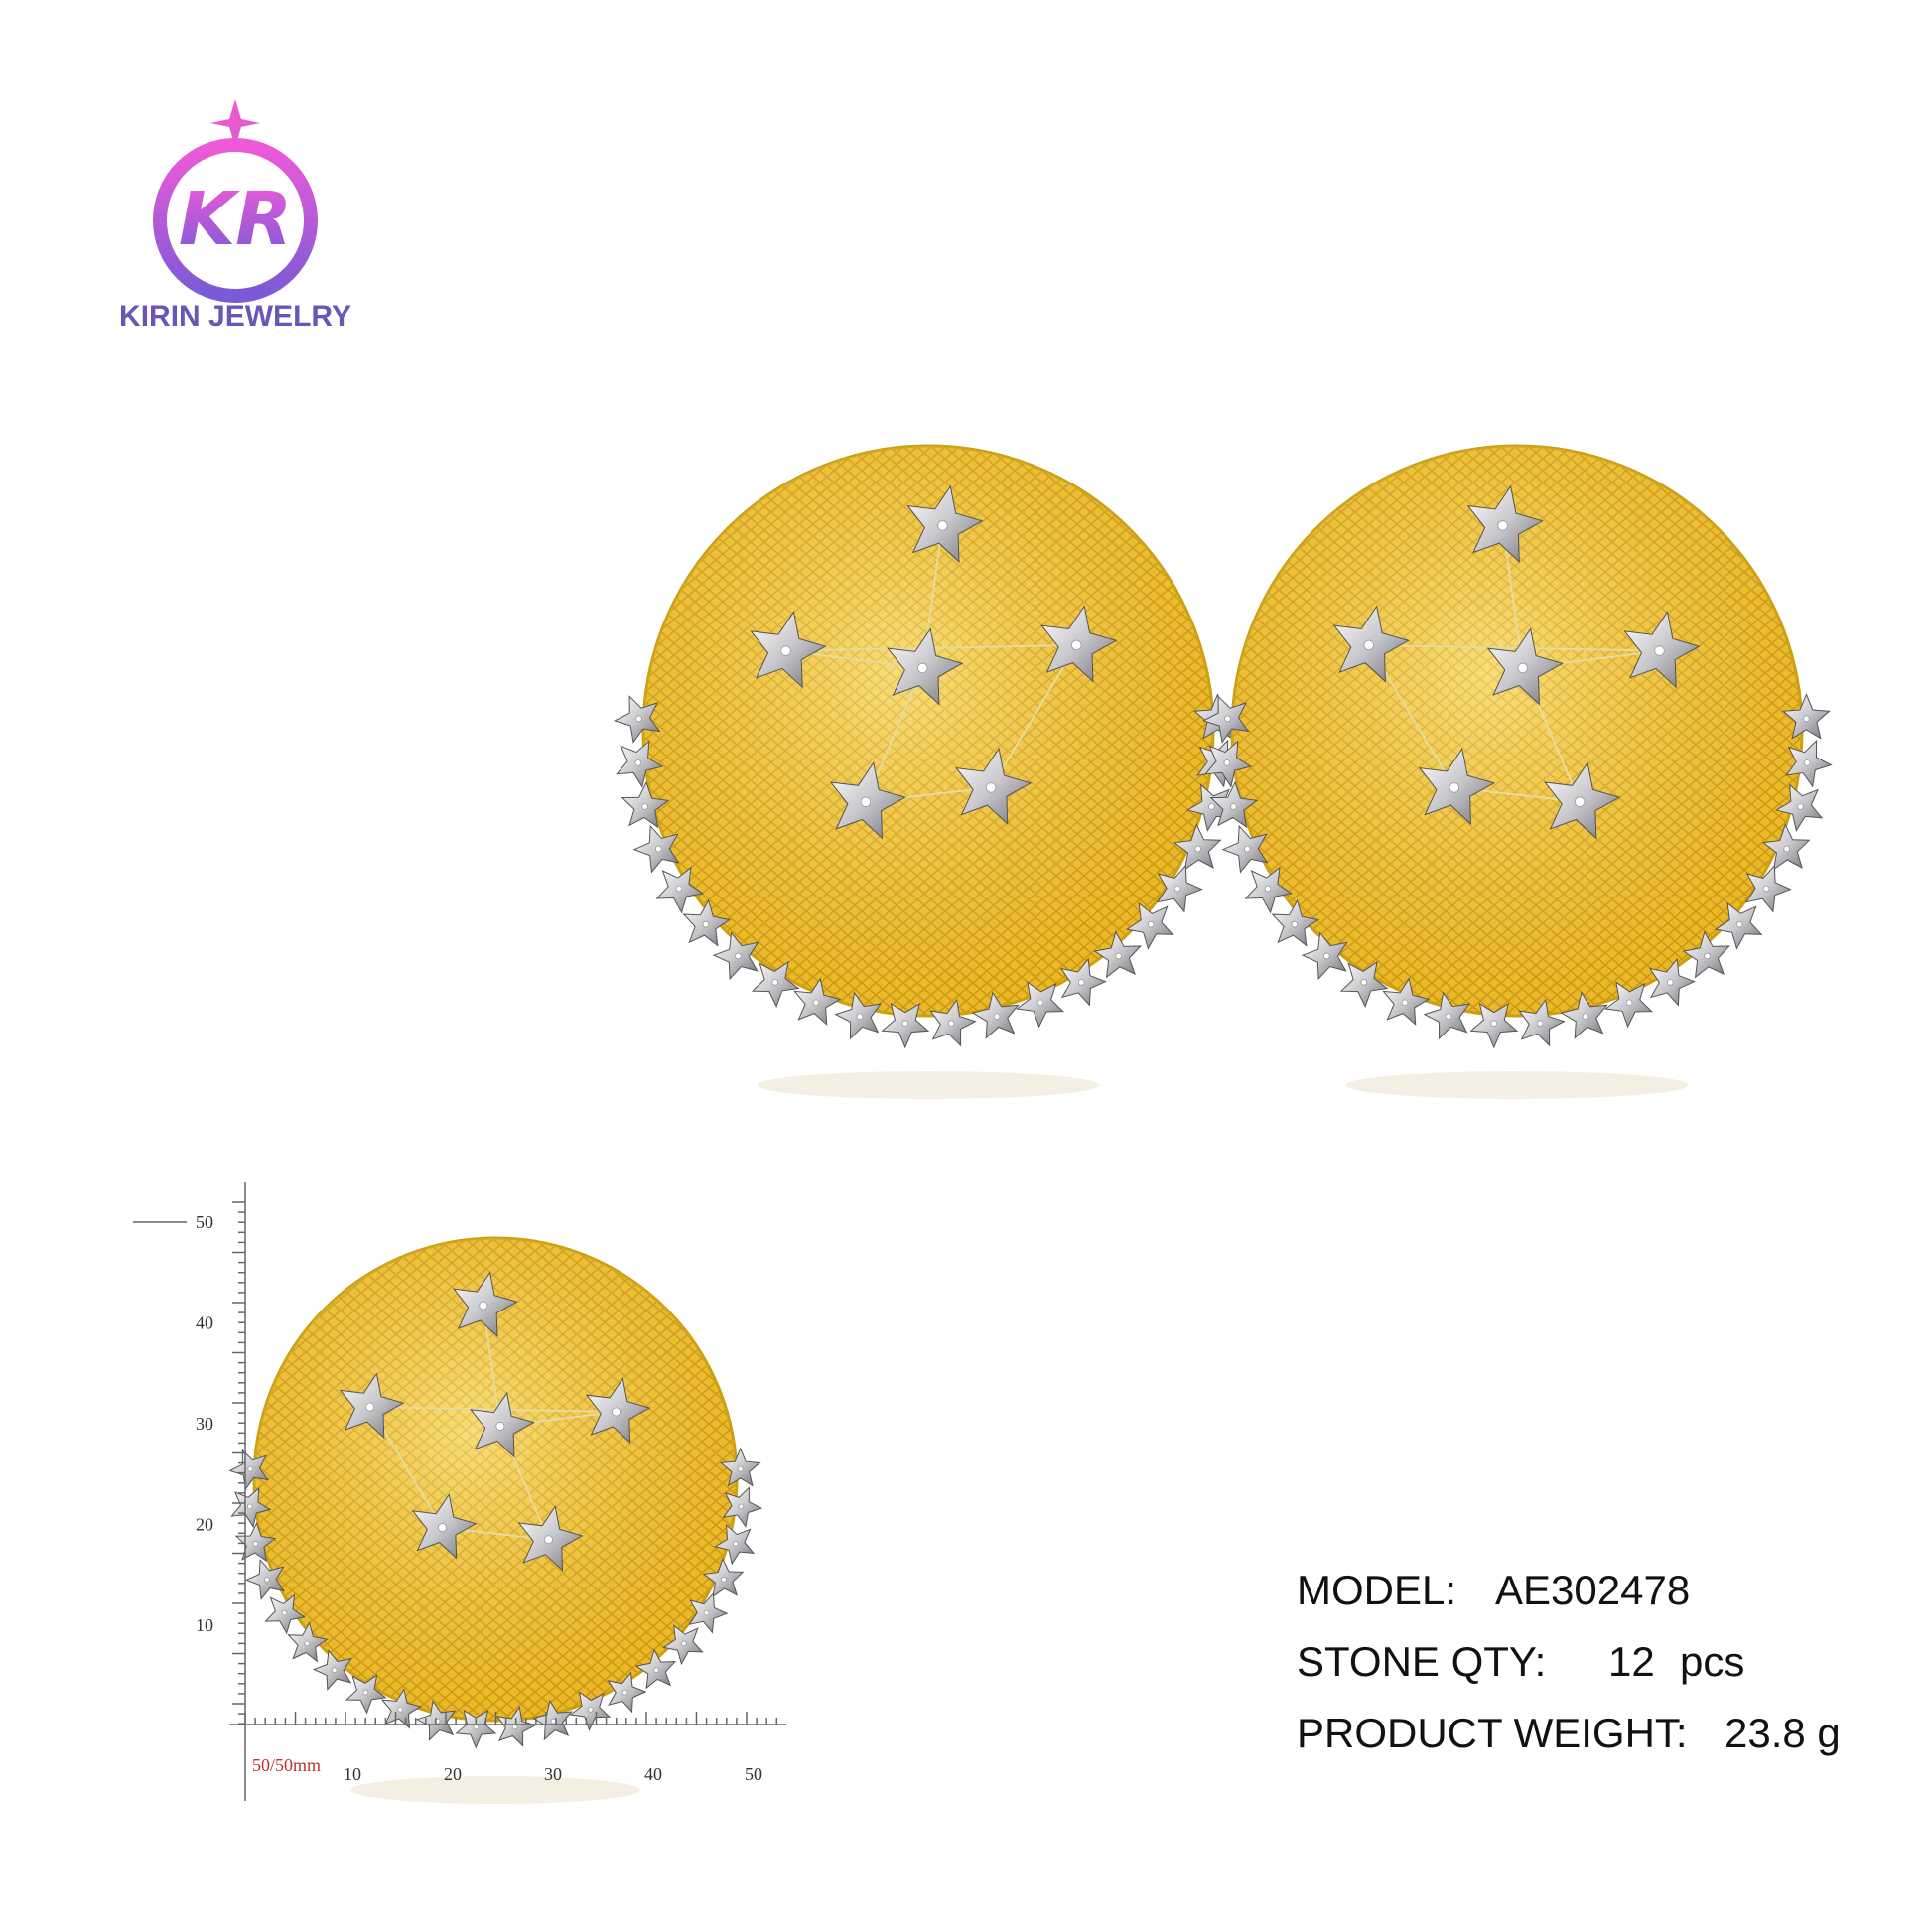 The width and height of the screenshot is (1932, 1932). Describe the element at coordinates (1632, 1661) in the screenshot. I see `spec-value: 12` at that location.